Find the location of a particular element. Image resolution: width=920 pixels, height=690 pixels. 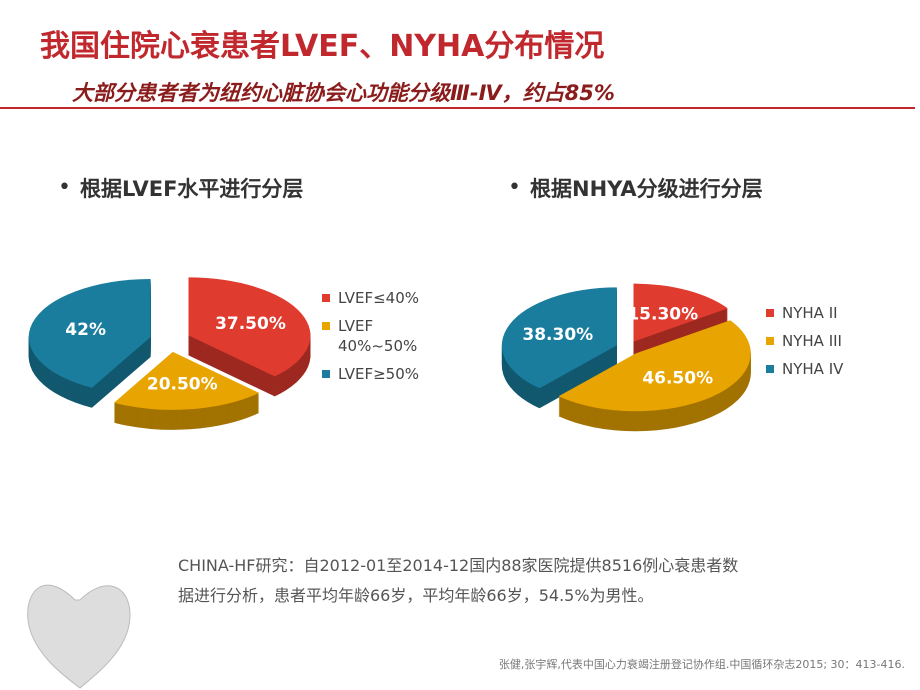

legend-item: LVEF 40%~50% is located at coordinates (369, 336).